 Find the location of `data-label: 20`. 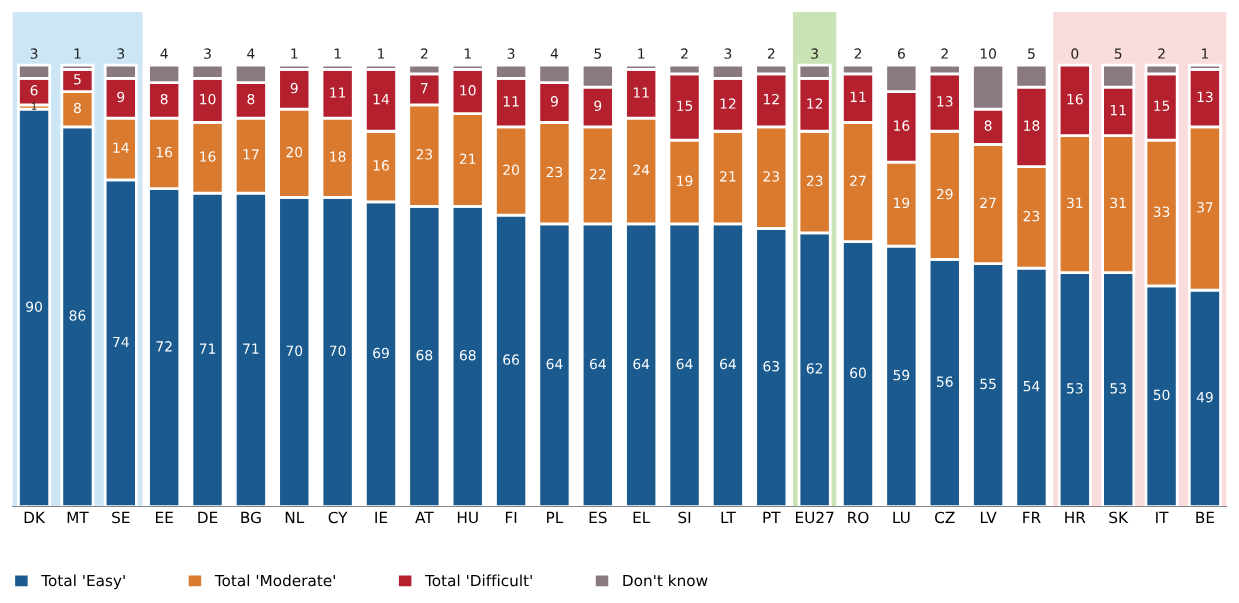

data-label: 20 is located at coordinates (294, 152).